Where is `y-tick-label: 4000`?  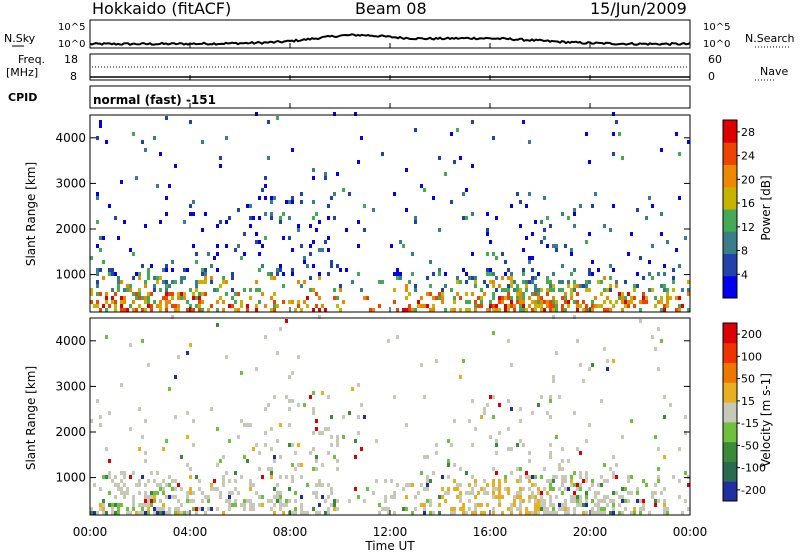 y-tick-label: 4000 is located at coordinates (70, 341).